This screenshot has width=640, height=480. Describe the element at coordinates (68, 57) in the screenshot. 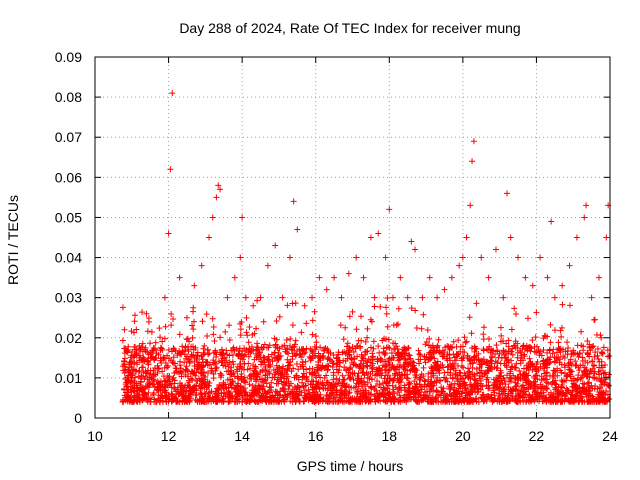

I see `y-tick-label: 0.09` at that location.